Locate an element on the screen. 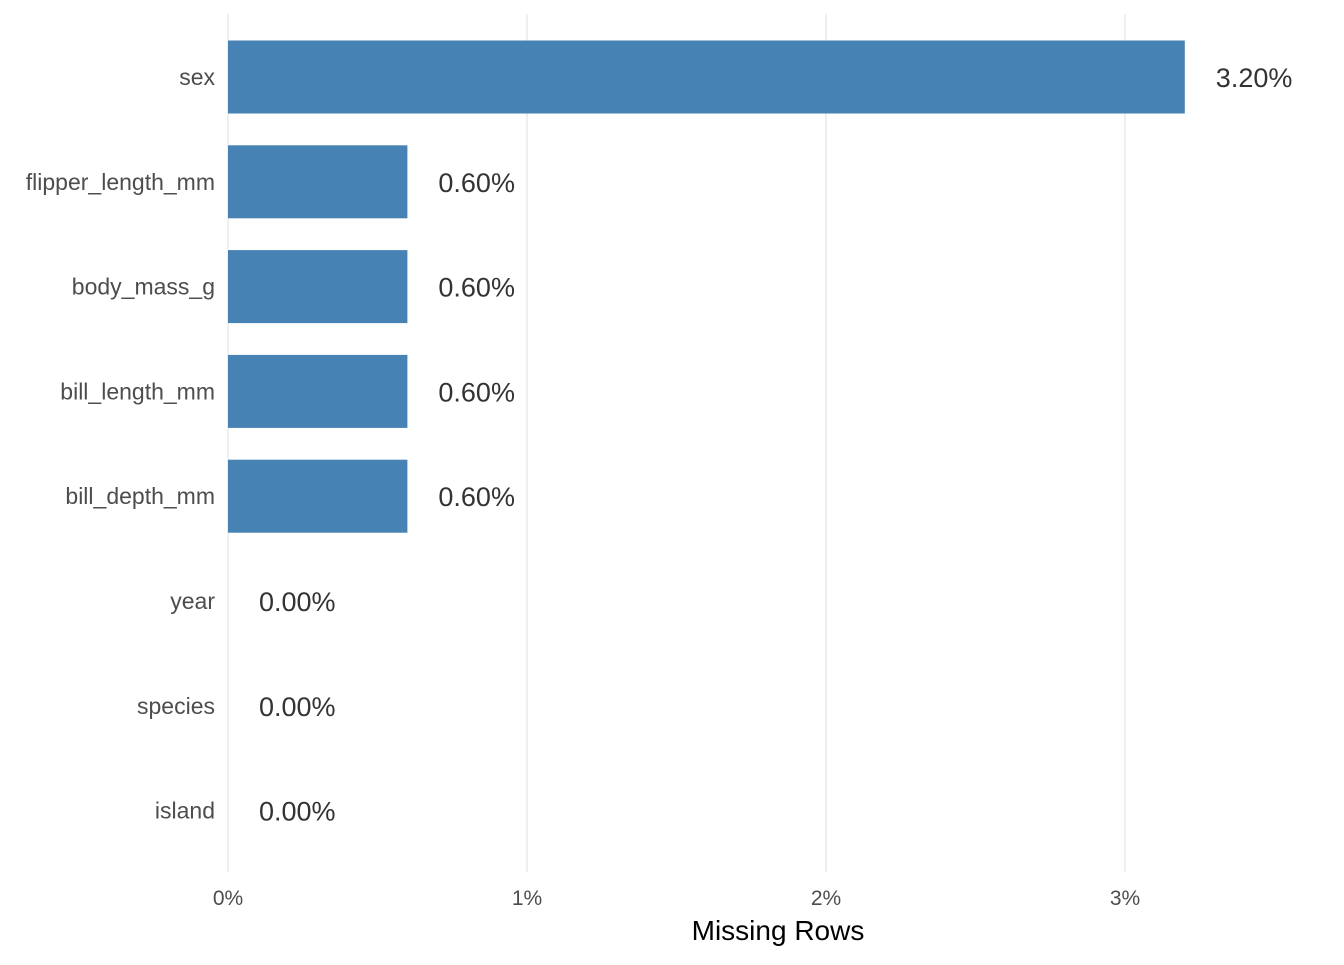 The height and width of the screenshot is (965, 1344). x-tick-label: 3% is located at coordinates (1125, 898).